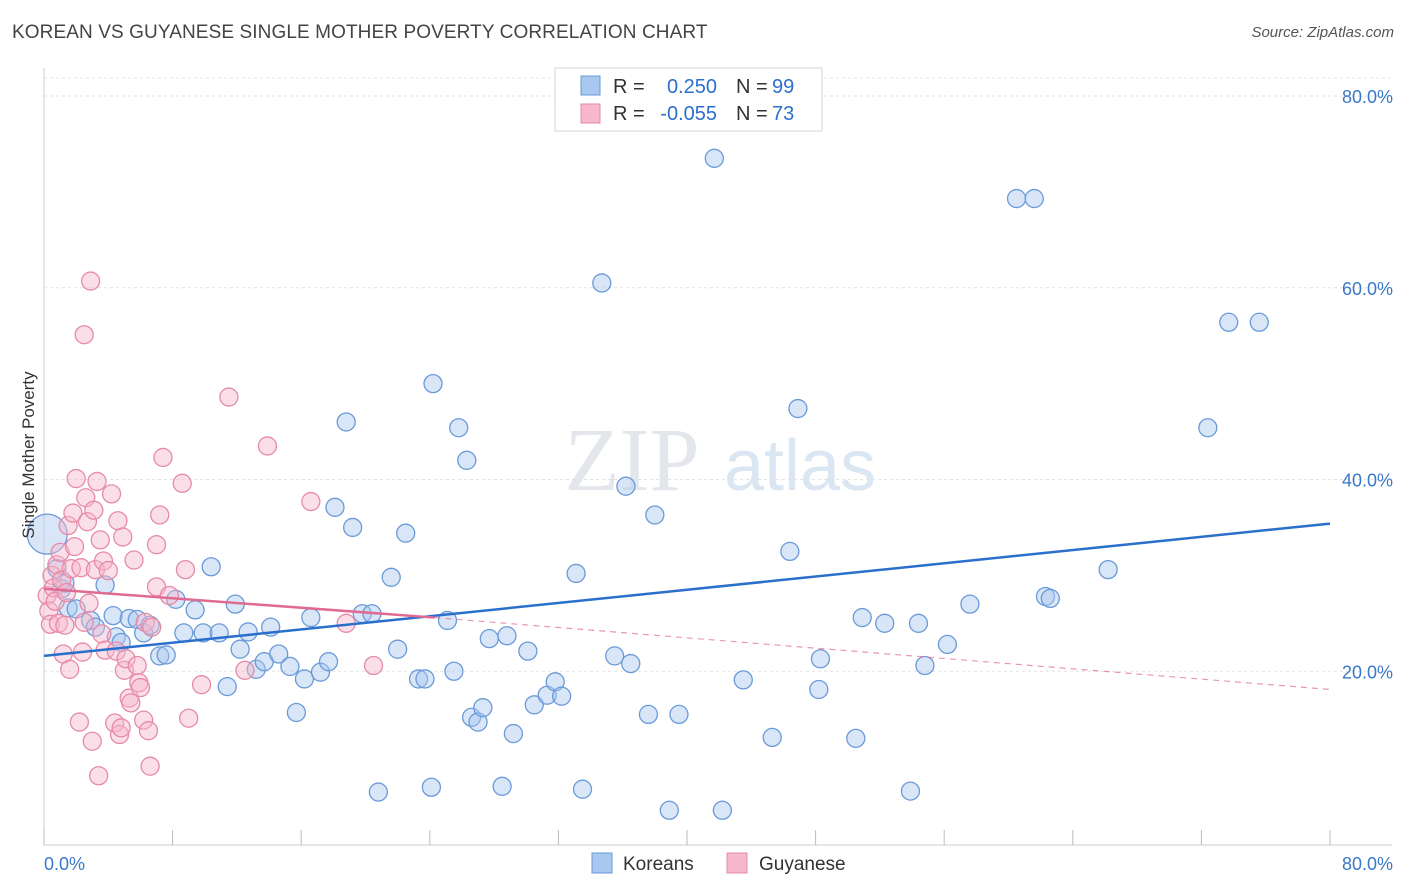 The width and height of the screenshot is (1406, 892). I want to click on x-tick-label-start: 0.0%, so click(64, 864).